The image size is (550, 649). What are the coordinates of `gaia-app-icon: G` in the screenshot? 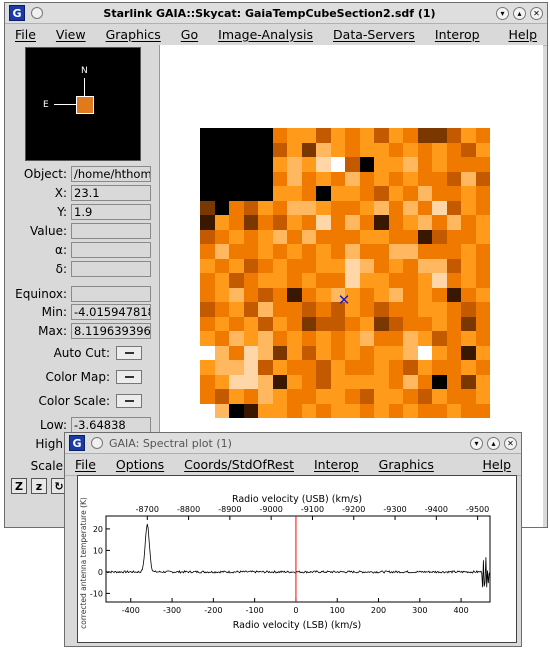 It's located at (17, 13).